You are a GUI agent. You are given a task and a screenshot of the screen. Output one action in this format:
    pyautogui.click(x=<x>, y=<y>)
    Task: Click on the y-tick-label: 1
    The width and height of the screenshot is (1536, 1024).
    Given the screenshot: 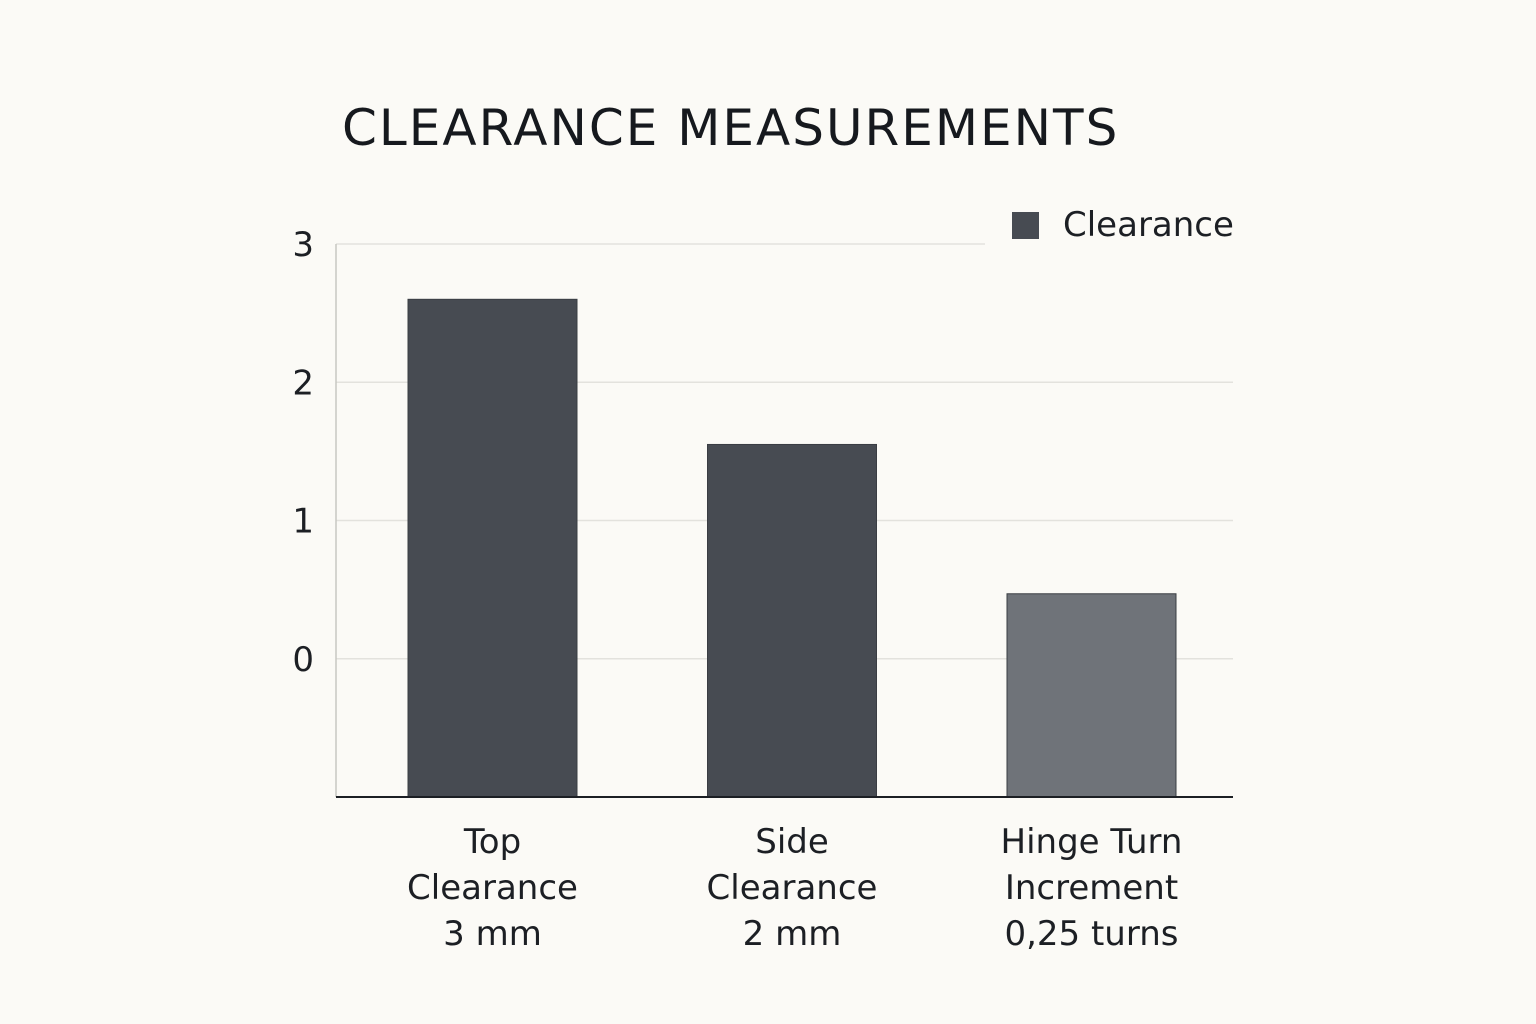 What is the action you would take?
    pyautogui.click(x=303, y=522)
    